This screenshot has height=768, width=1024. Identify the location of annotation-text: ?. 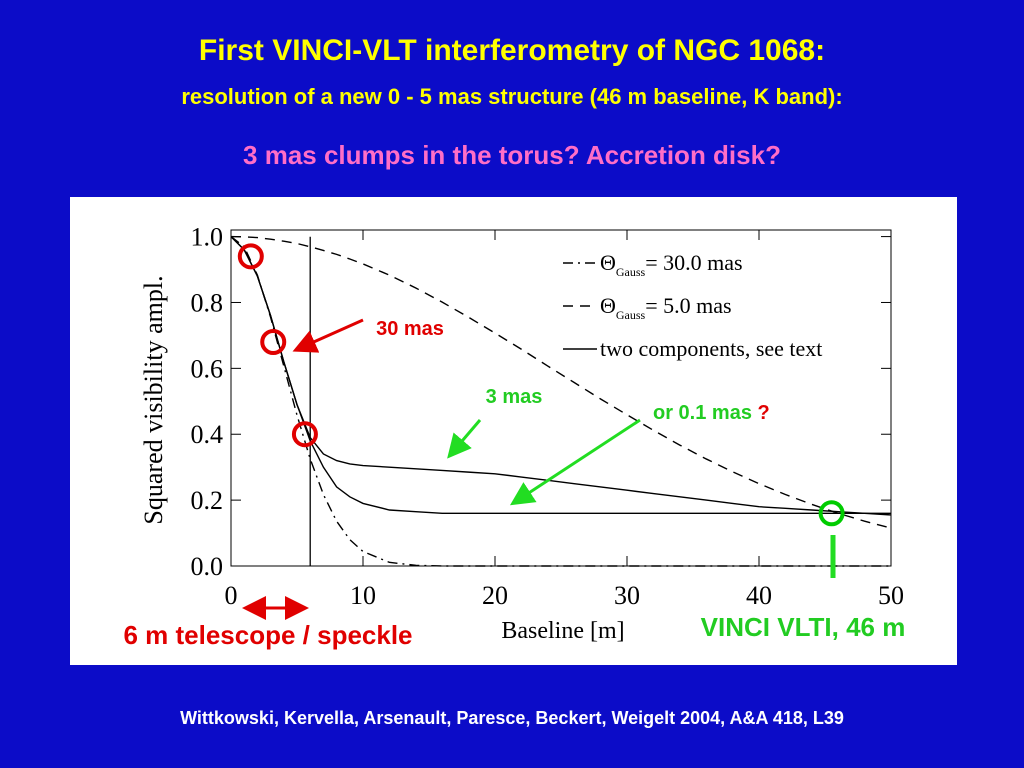
(764, 413).